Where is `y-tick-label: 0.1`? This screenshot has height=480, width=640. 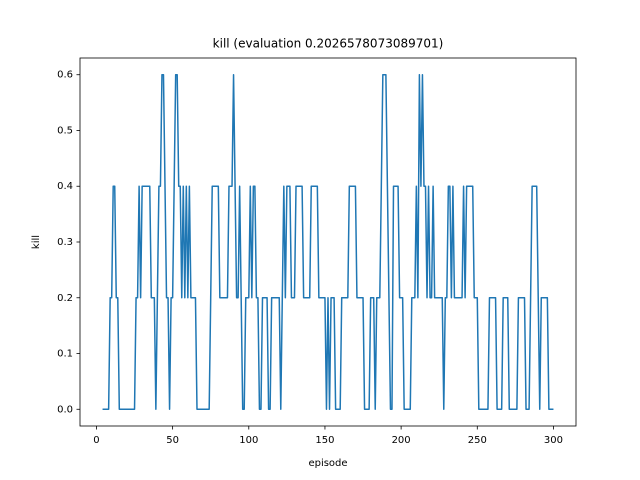
y-tick-label: 0.1 is located at coordinates (65, 354).